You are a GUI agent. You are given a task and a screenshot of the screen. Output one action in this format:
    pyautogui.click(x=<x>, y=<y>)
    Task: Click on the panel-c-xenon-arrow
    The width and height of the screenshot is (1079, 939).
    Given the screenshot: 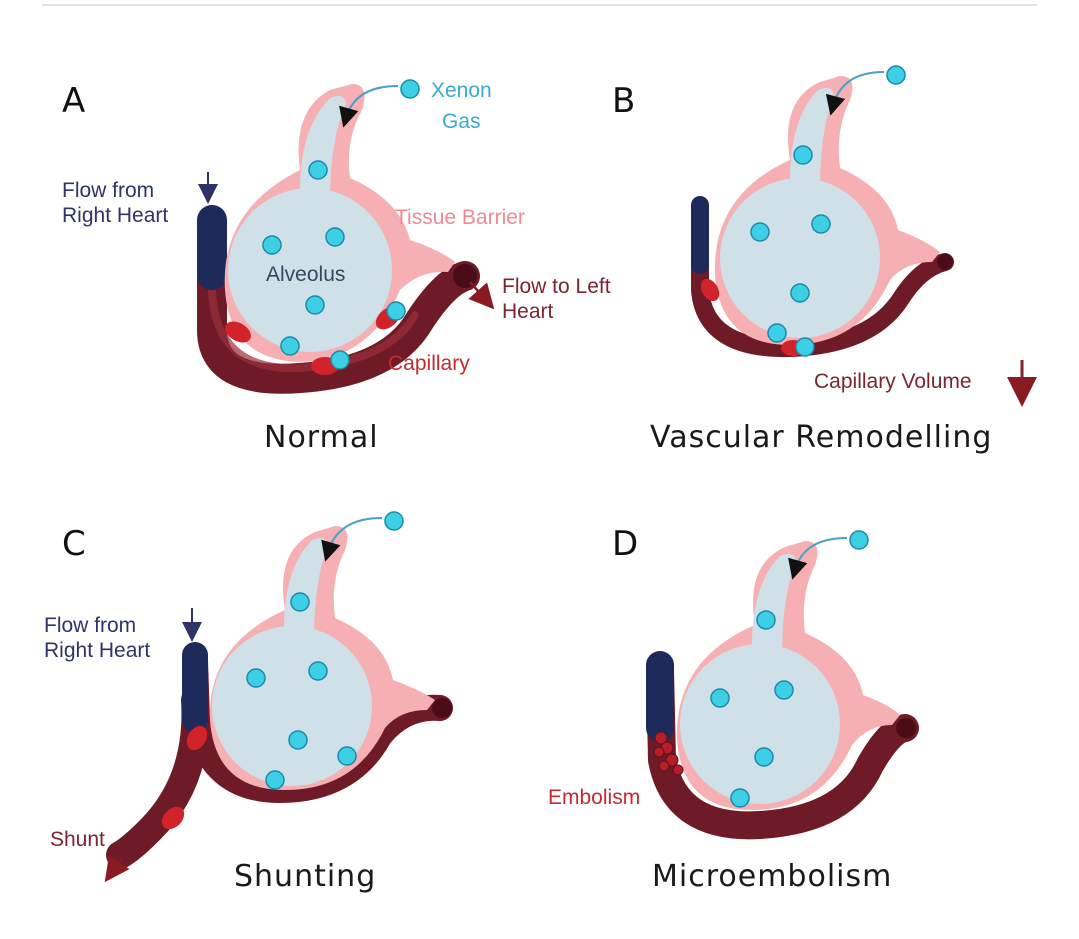 What is the action you would take?
    pyautogui.click(x=352, y=539)
    